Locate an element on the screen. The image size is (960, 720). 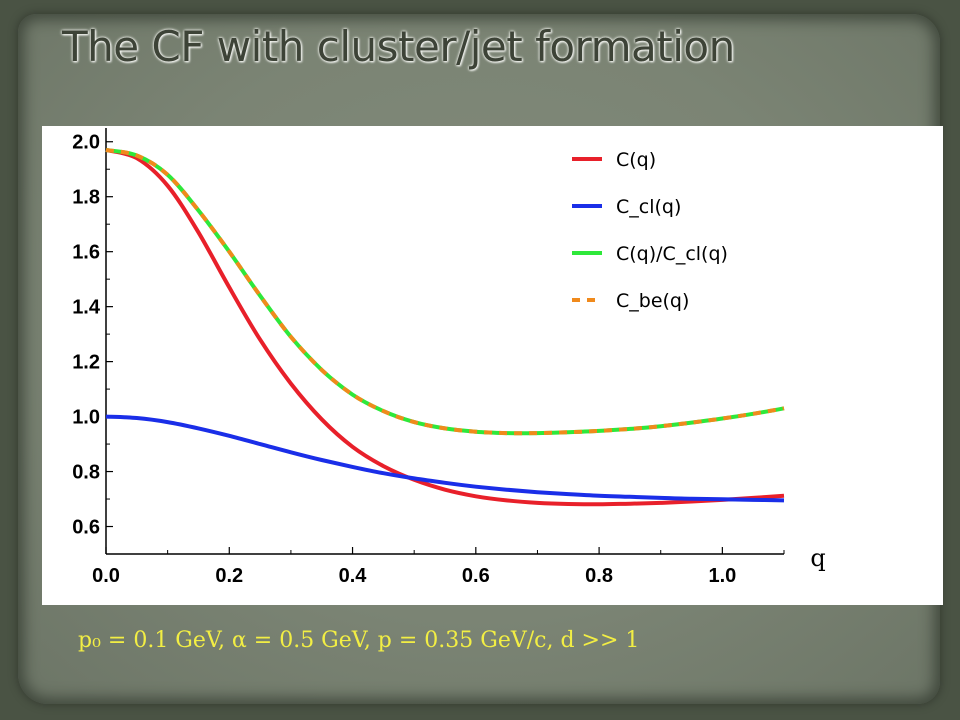
y-tick-label: 1.2 is located at coordinates (86, 363).